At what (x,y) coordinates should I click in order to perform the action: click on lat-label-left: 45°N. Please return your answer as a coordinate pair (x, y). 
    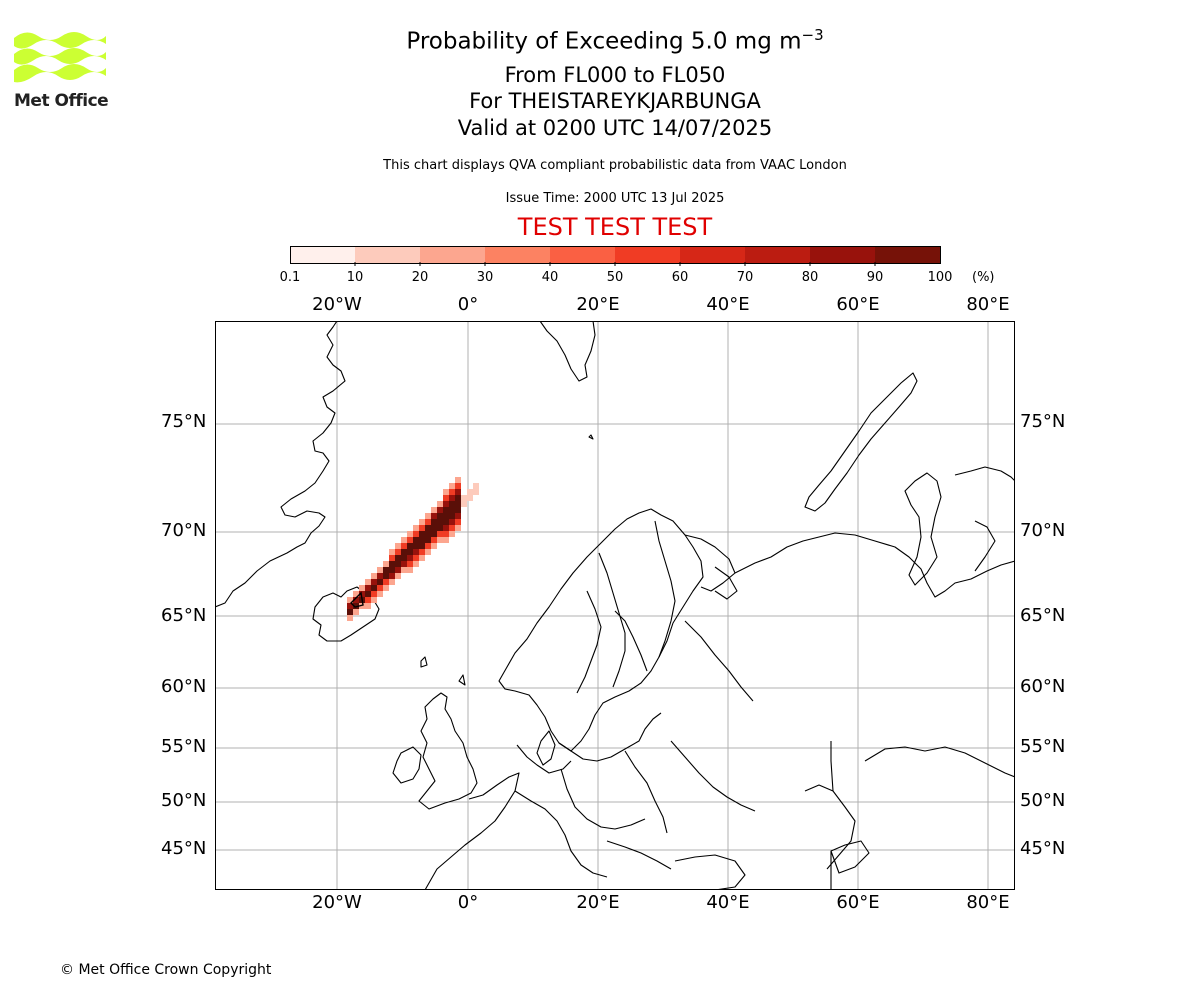
    Looking at the image, I should click on (184, 848).